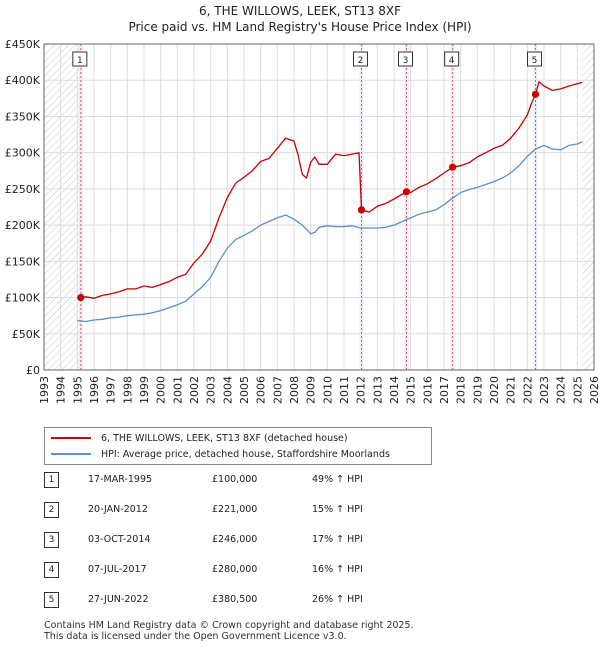  What do you see at coordinates (235, 479) in the screenshot?
I see `sale-price: £100,000` at bounding box center [235, 479].